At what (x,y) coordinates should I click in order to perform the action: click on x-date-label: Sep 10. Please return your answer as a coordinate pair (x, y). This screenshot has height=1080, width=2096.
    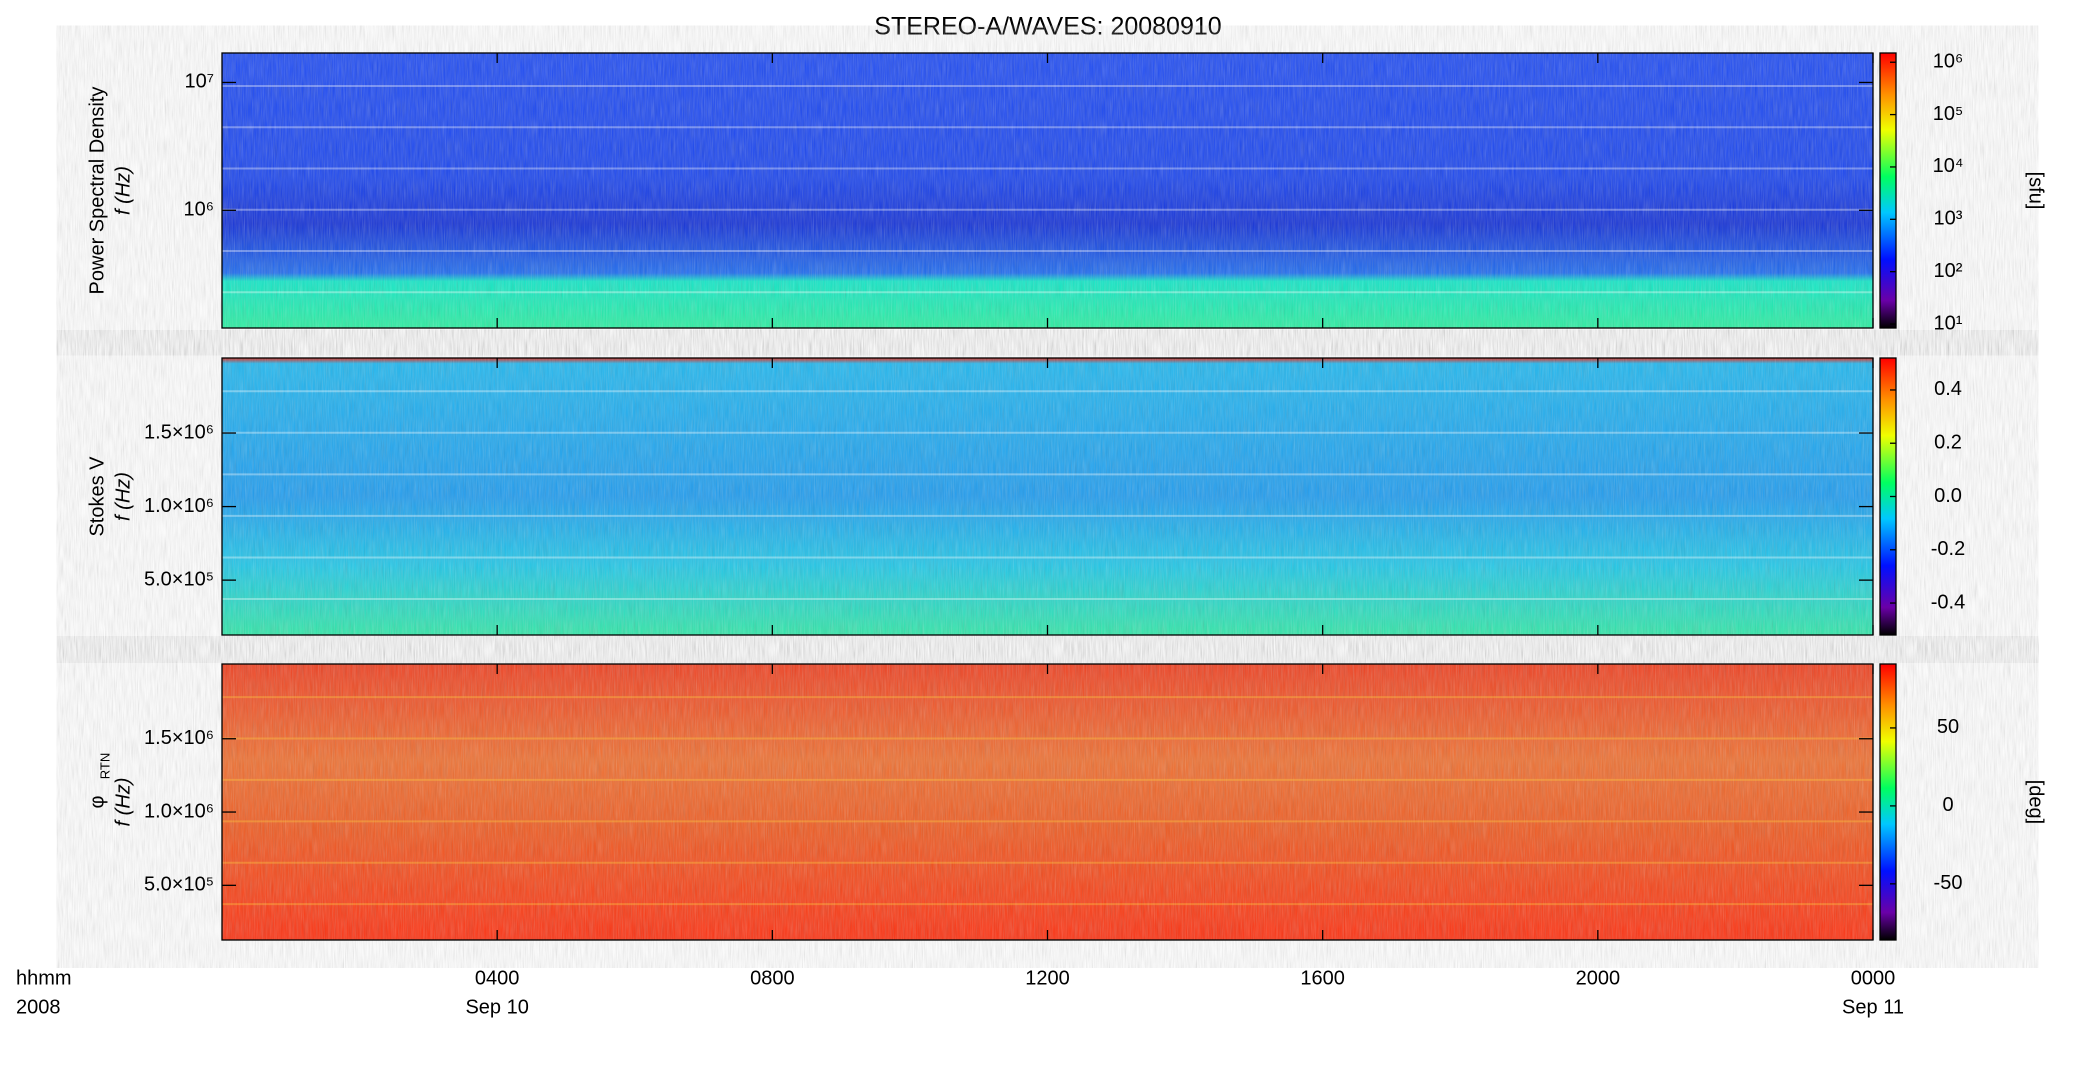
    Looking at the image, I should click on (496, 1007).